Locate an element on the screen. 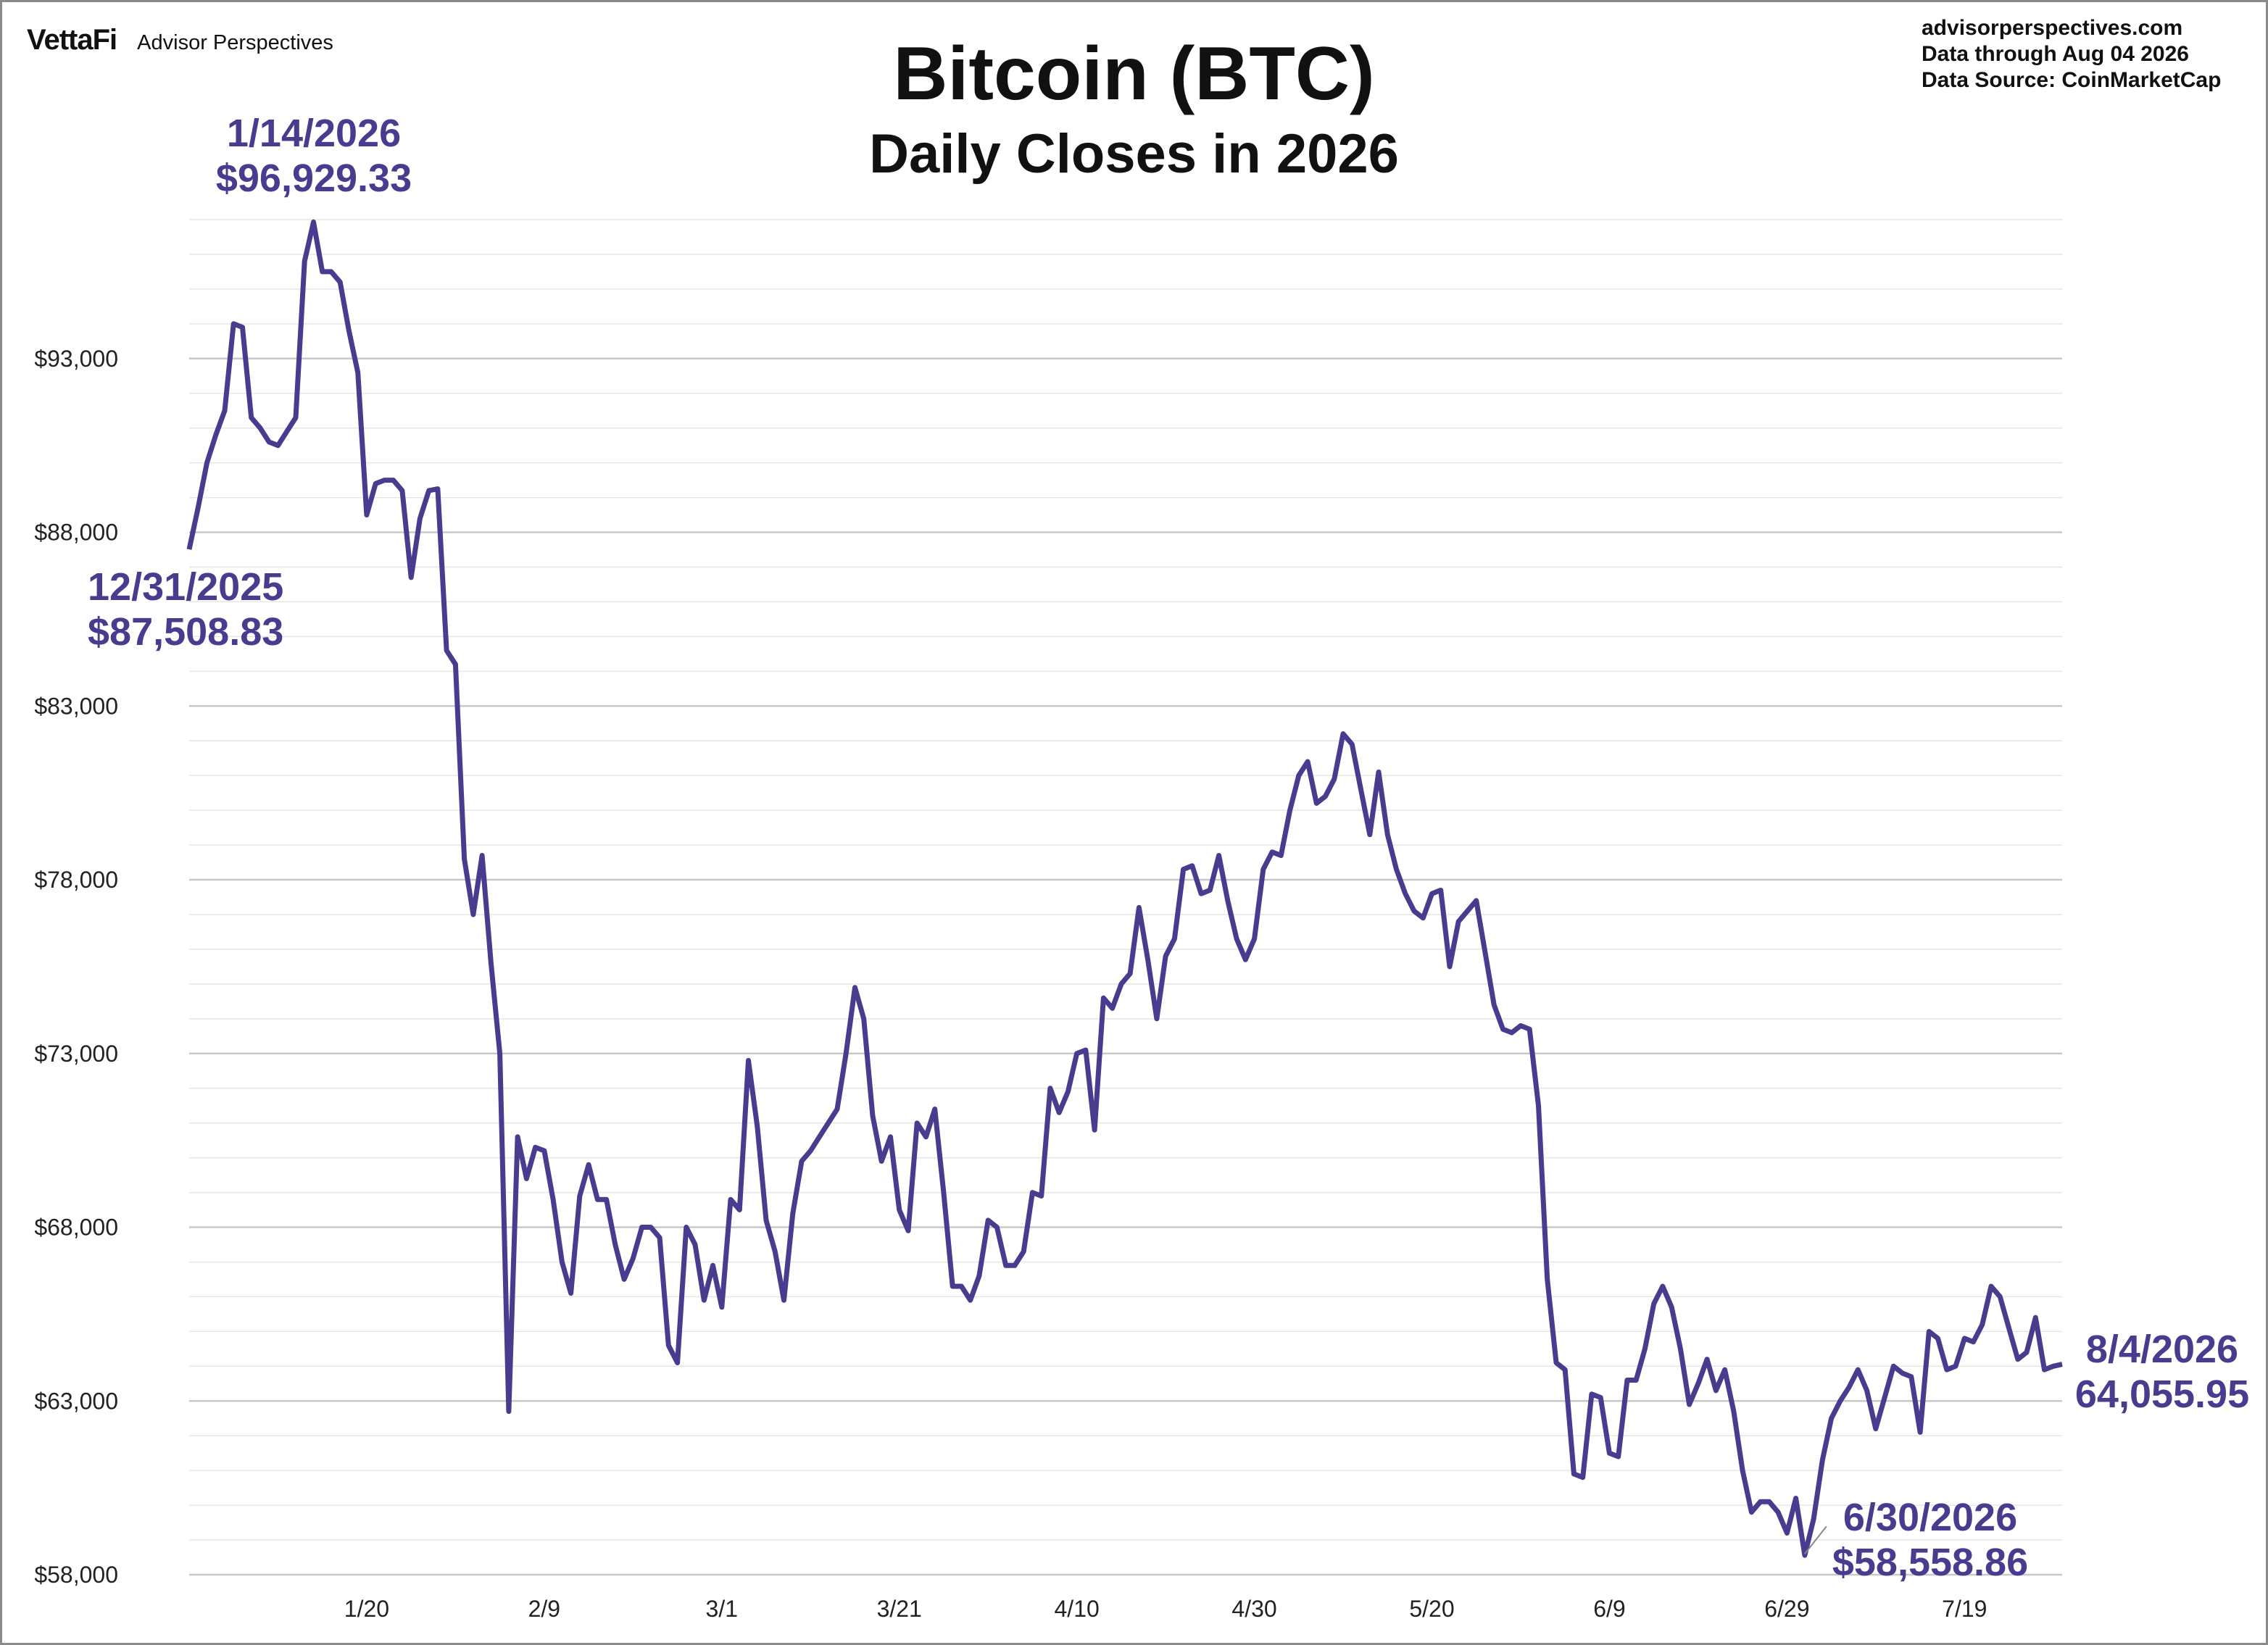  annotation-end-date: 8/4/2026 is located at coordinates (2162, 1349).